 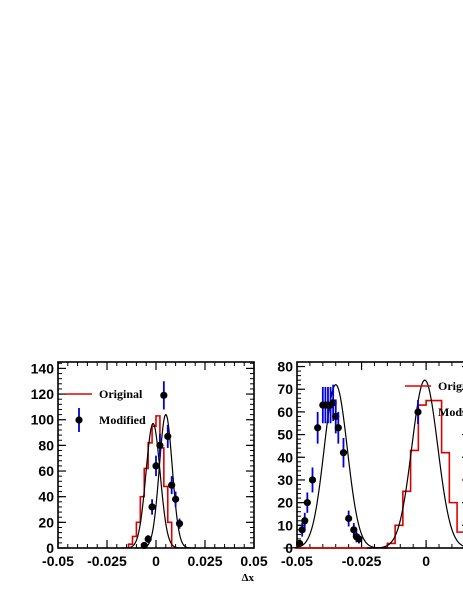 I want to click on y-tick-label: 10, so click(x=285, y=525).